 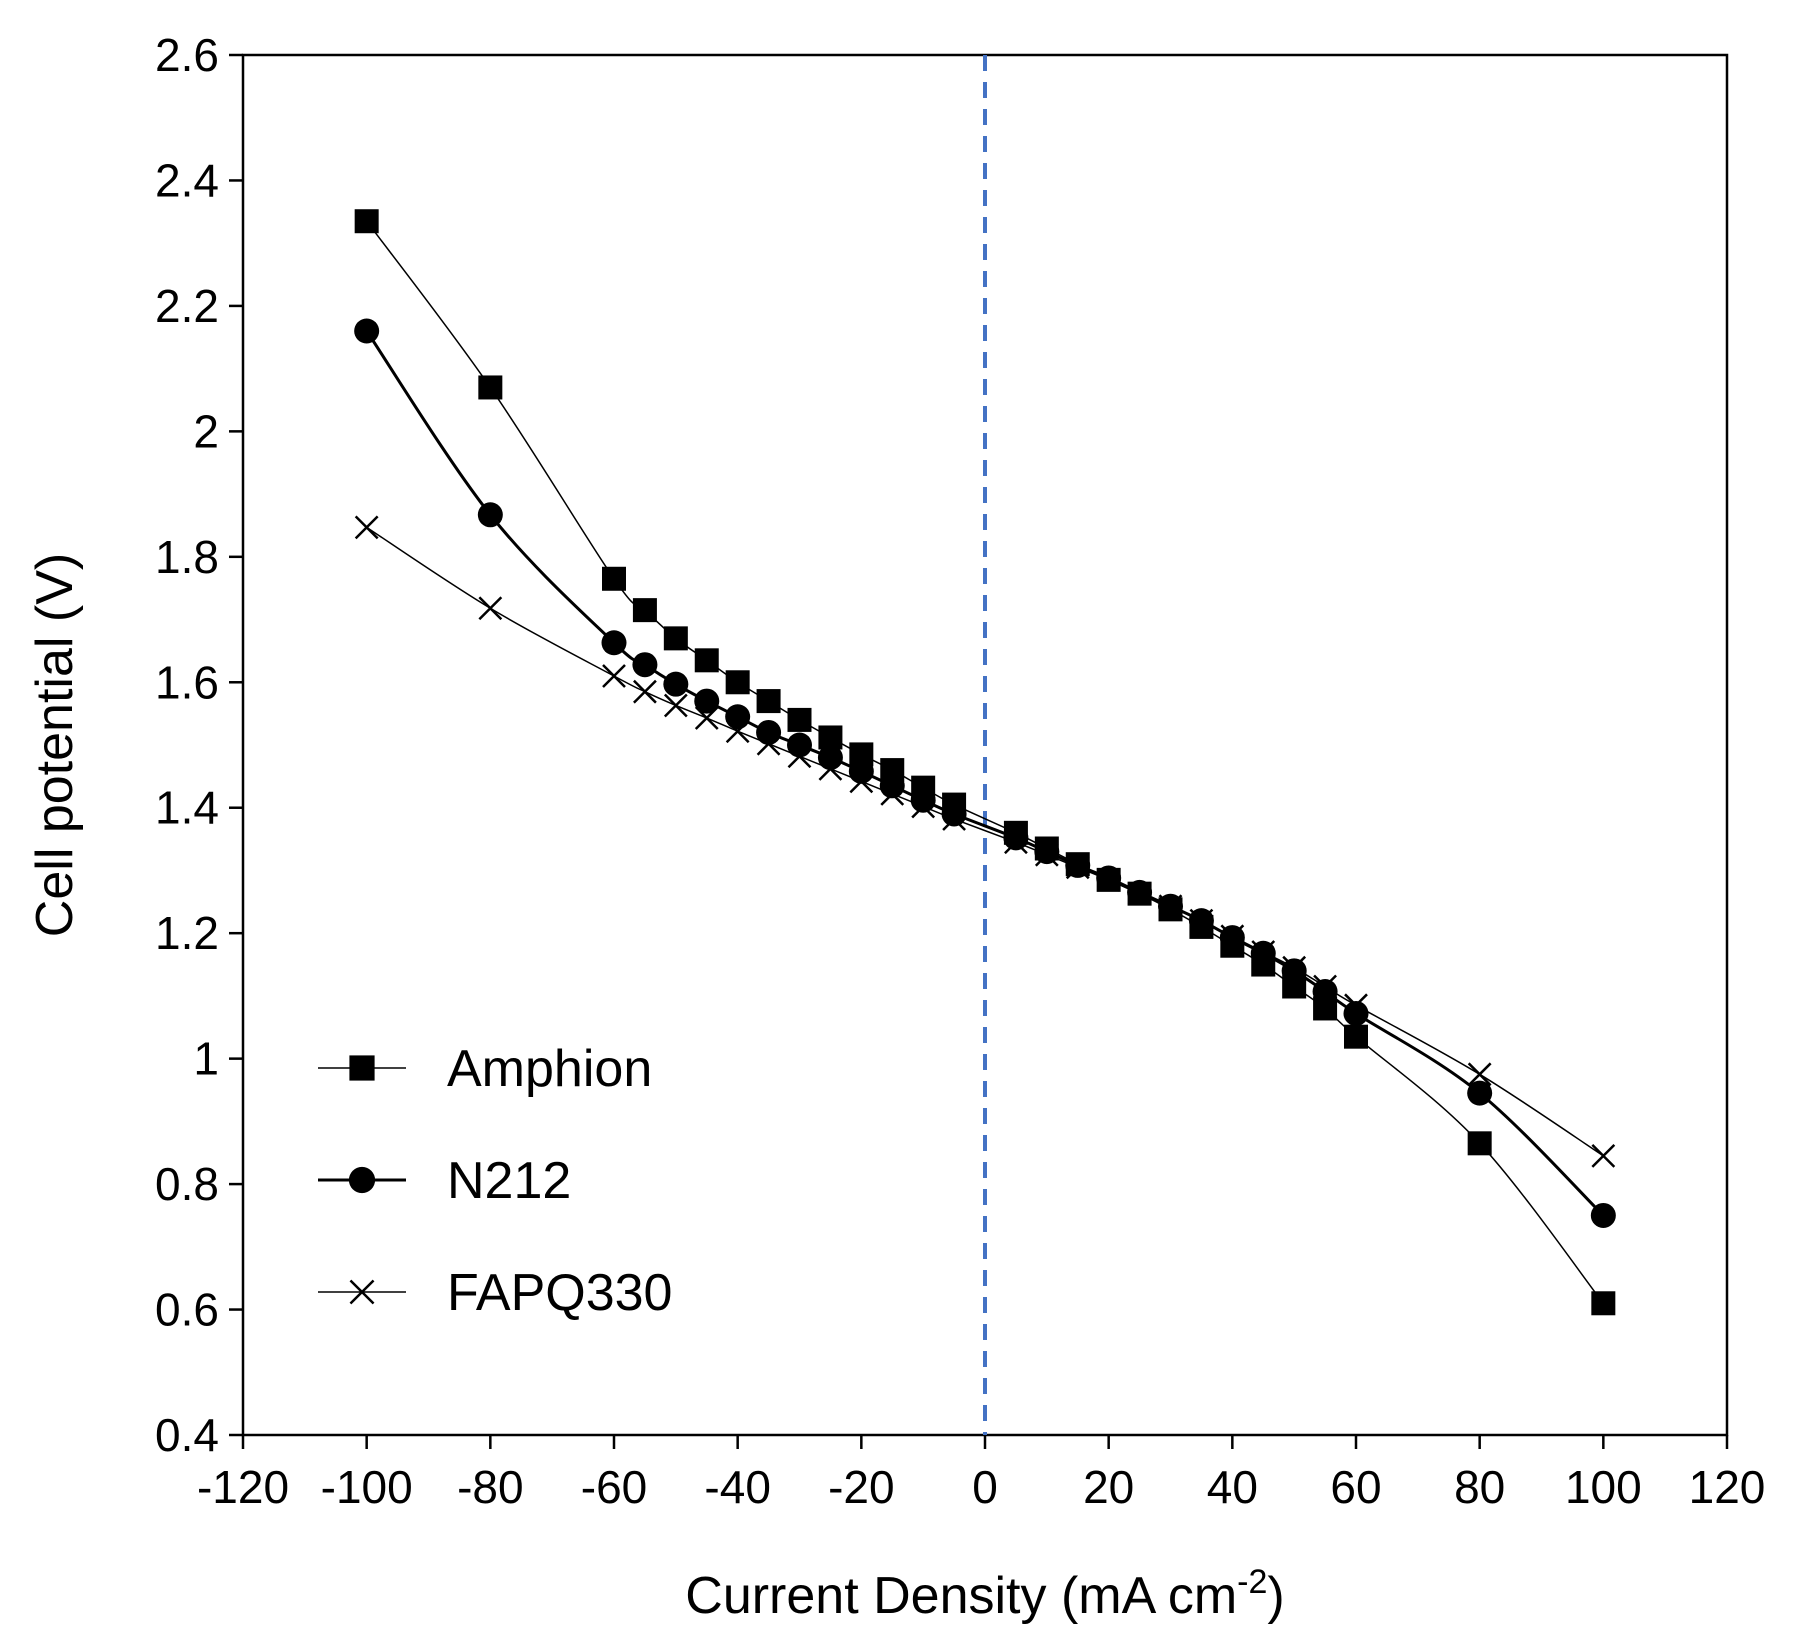 I want to click on legend-item-n212: N212, so click(x=444, y=1181).